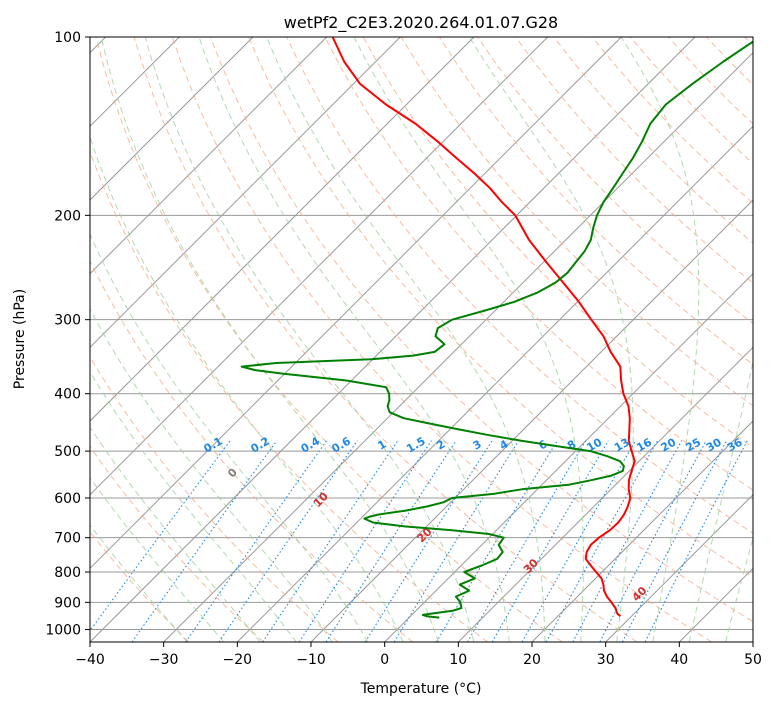 Image resolution: width=775 pixels, height=708 pixels. Describe the element at coordinates (532, 660) in the screenshot. I see `x-tick-label: 20` at that location.